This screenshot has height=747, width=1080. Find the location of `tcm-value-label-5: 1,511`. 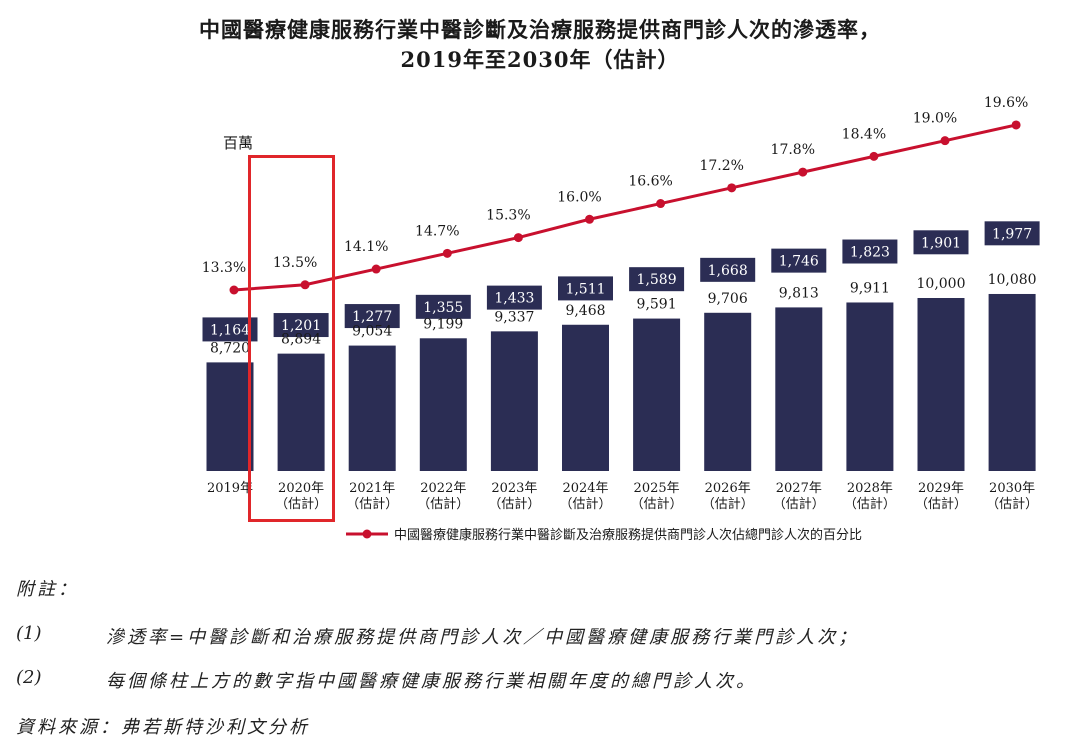

tcm-value-label-5: 1,511 is located at coordinates (585, 289).